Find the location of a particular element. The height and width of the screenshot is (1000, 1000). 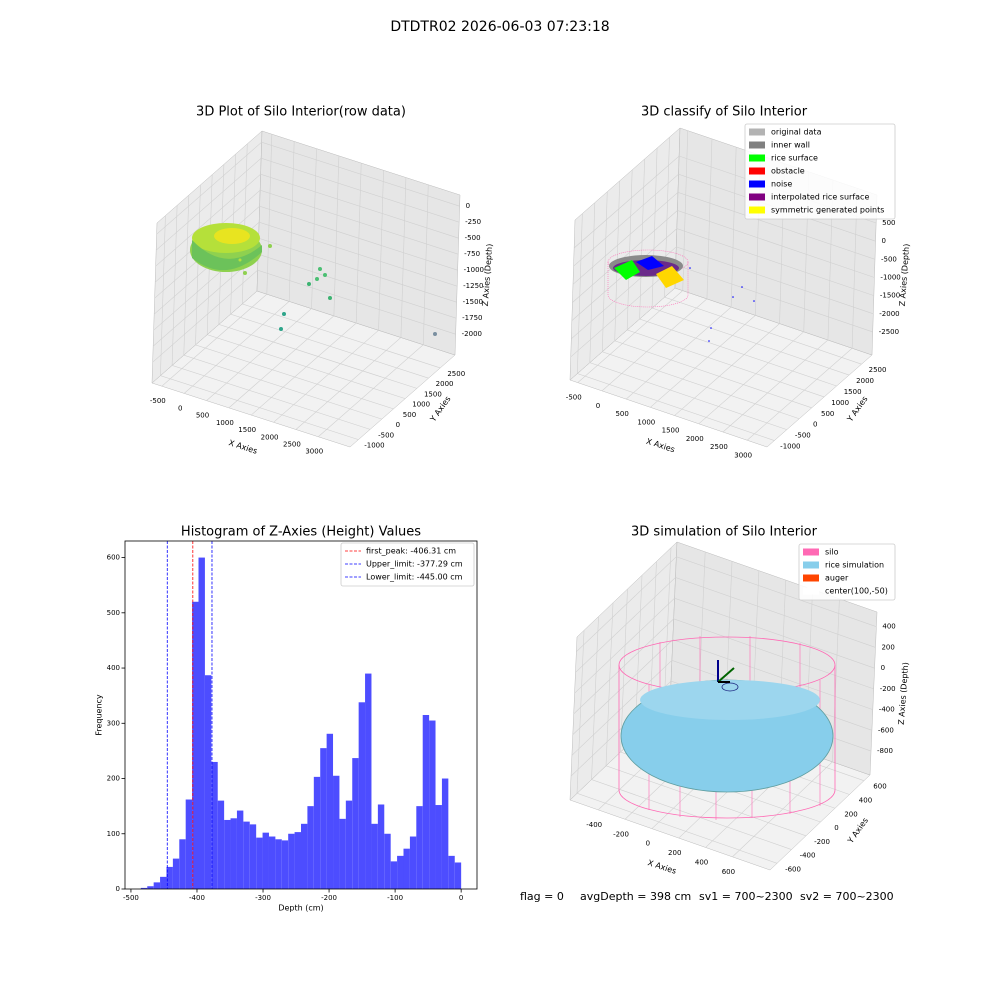

legend-label: rice simulation is located at coordinates (854, 565).